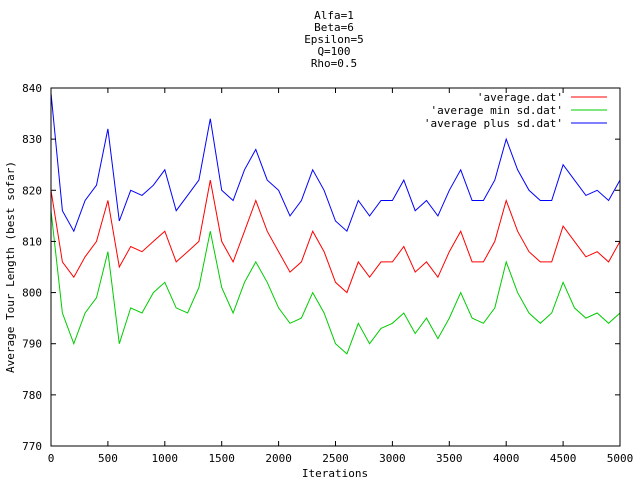 The image size is (640, 485). I want to click on x-tick-label: 0, so click(51, 458).